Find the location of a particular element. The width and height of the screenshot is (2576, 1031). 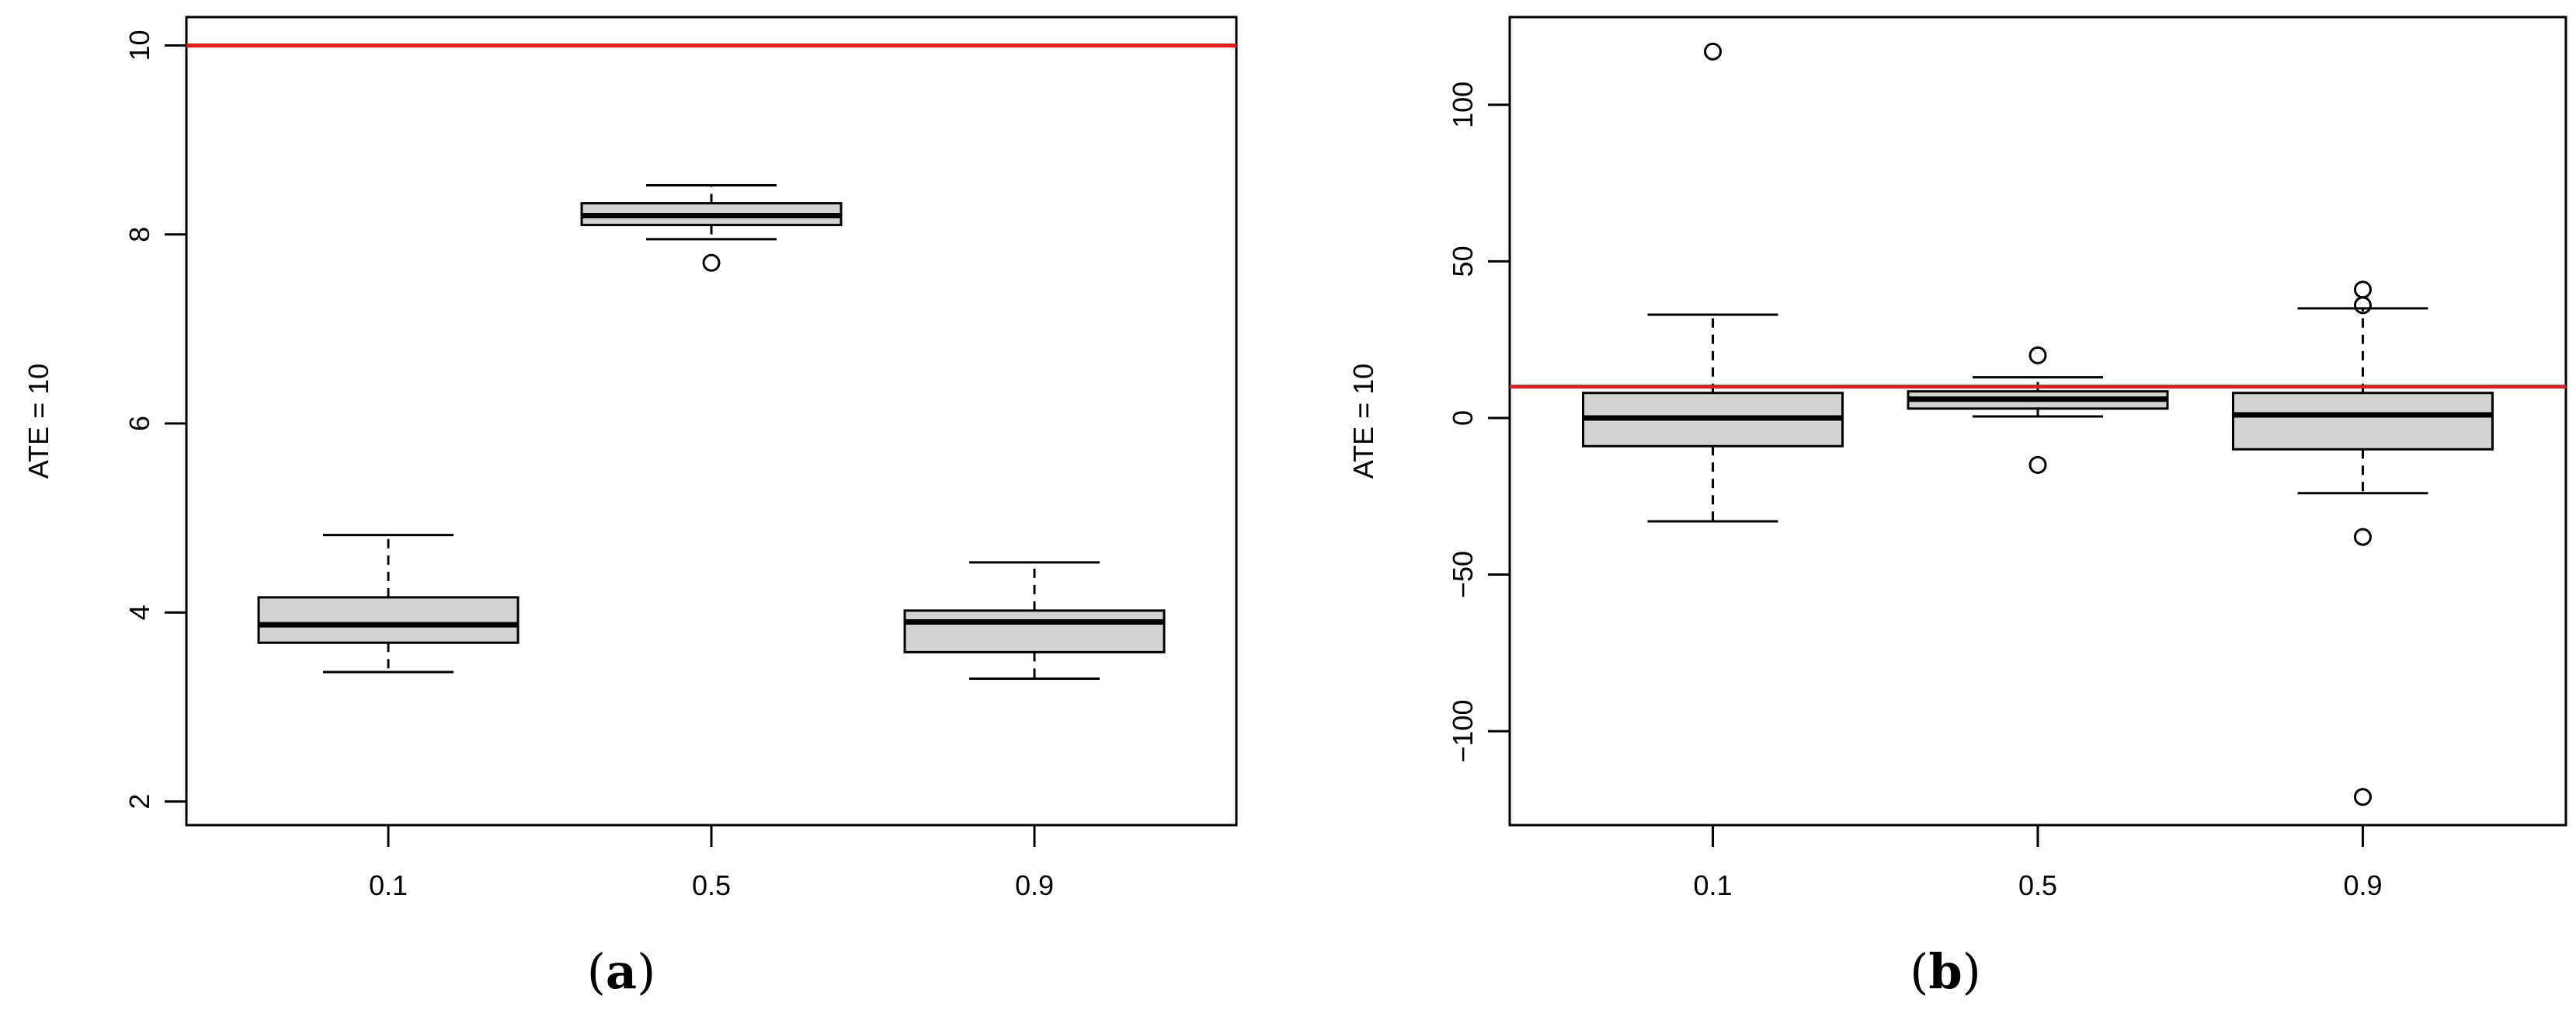

y-tick-label: 6 is located at coordinates (139, 424).